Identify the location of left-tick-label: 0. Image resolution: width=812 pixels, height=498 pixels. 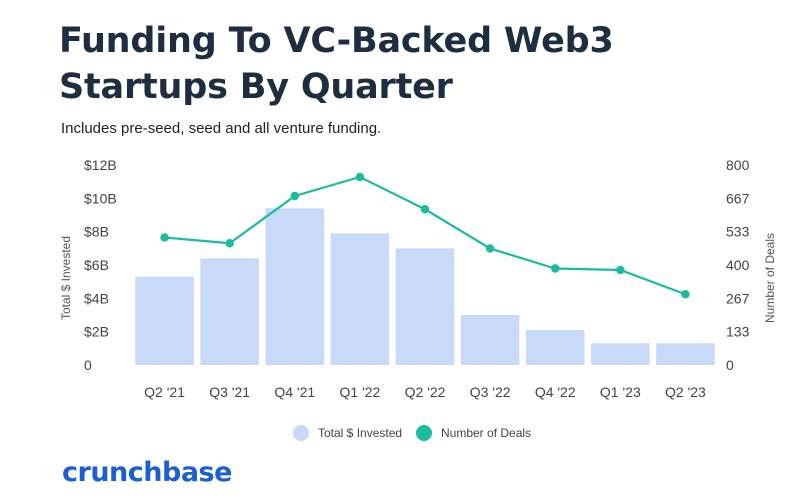
(88, 365).